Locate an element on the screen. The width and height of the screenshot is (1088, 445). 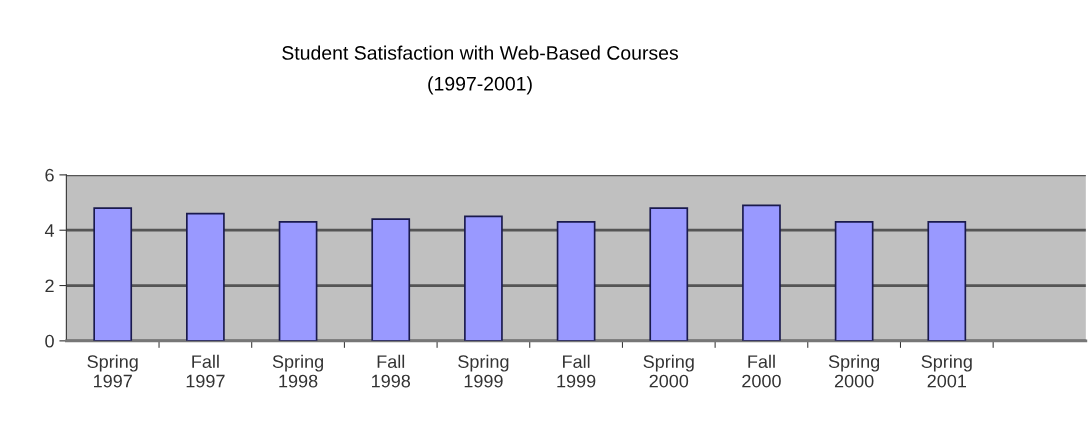
x-tick-label: Spring 1997 is located at coordinates (112, 371).